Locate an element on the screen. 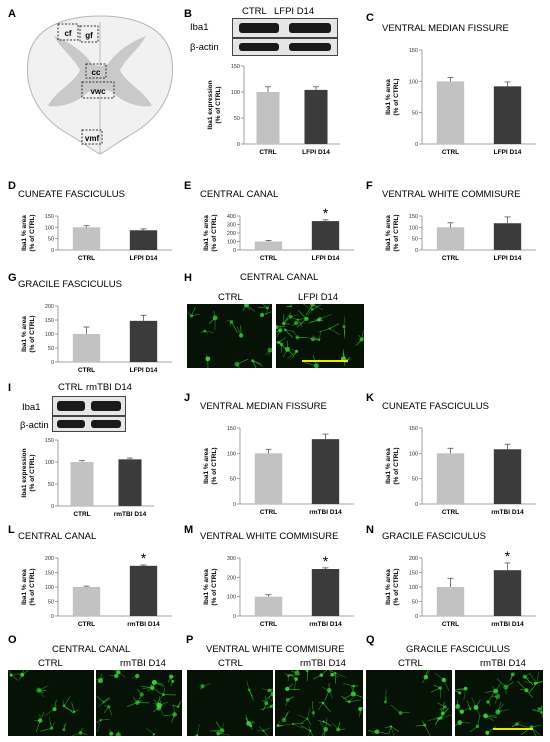  micrograph-texture is located at coordinates (139, 703).